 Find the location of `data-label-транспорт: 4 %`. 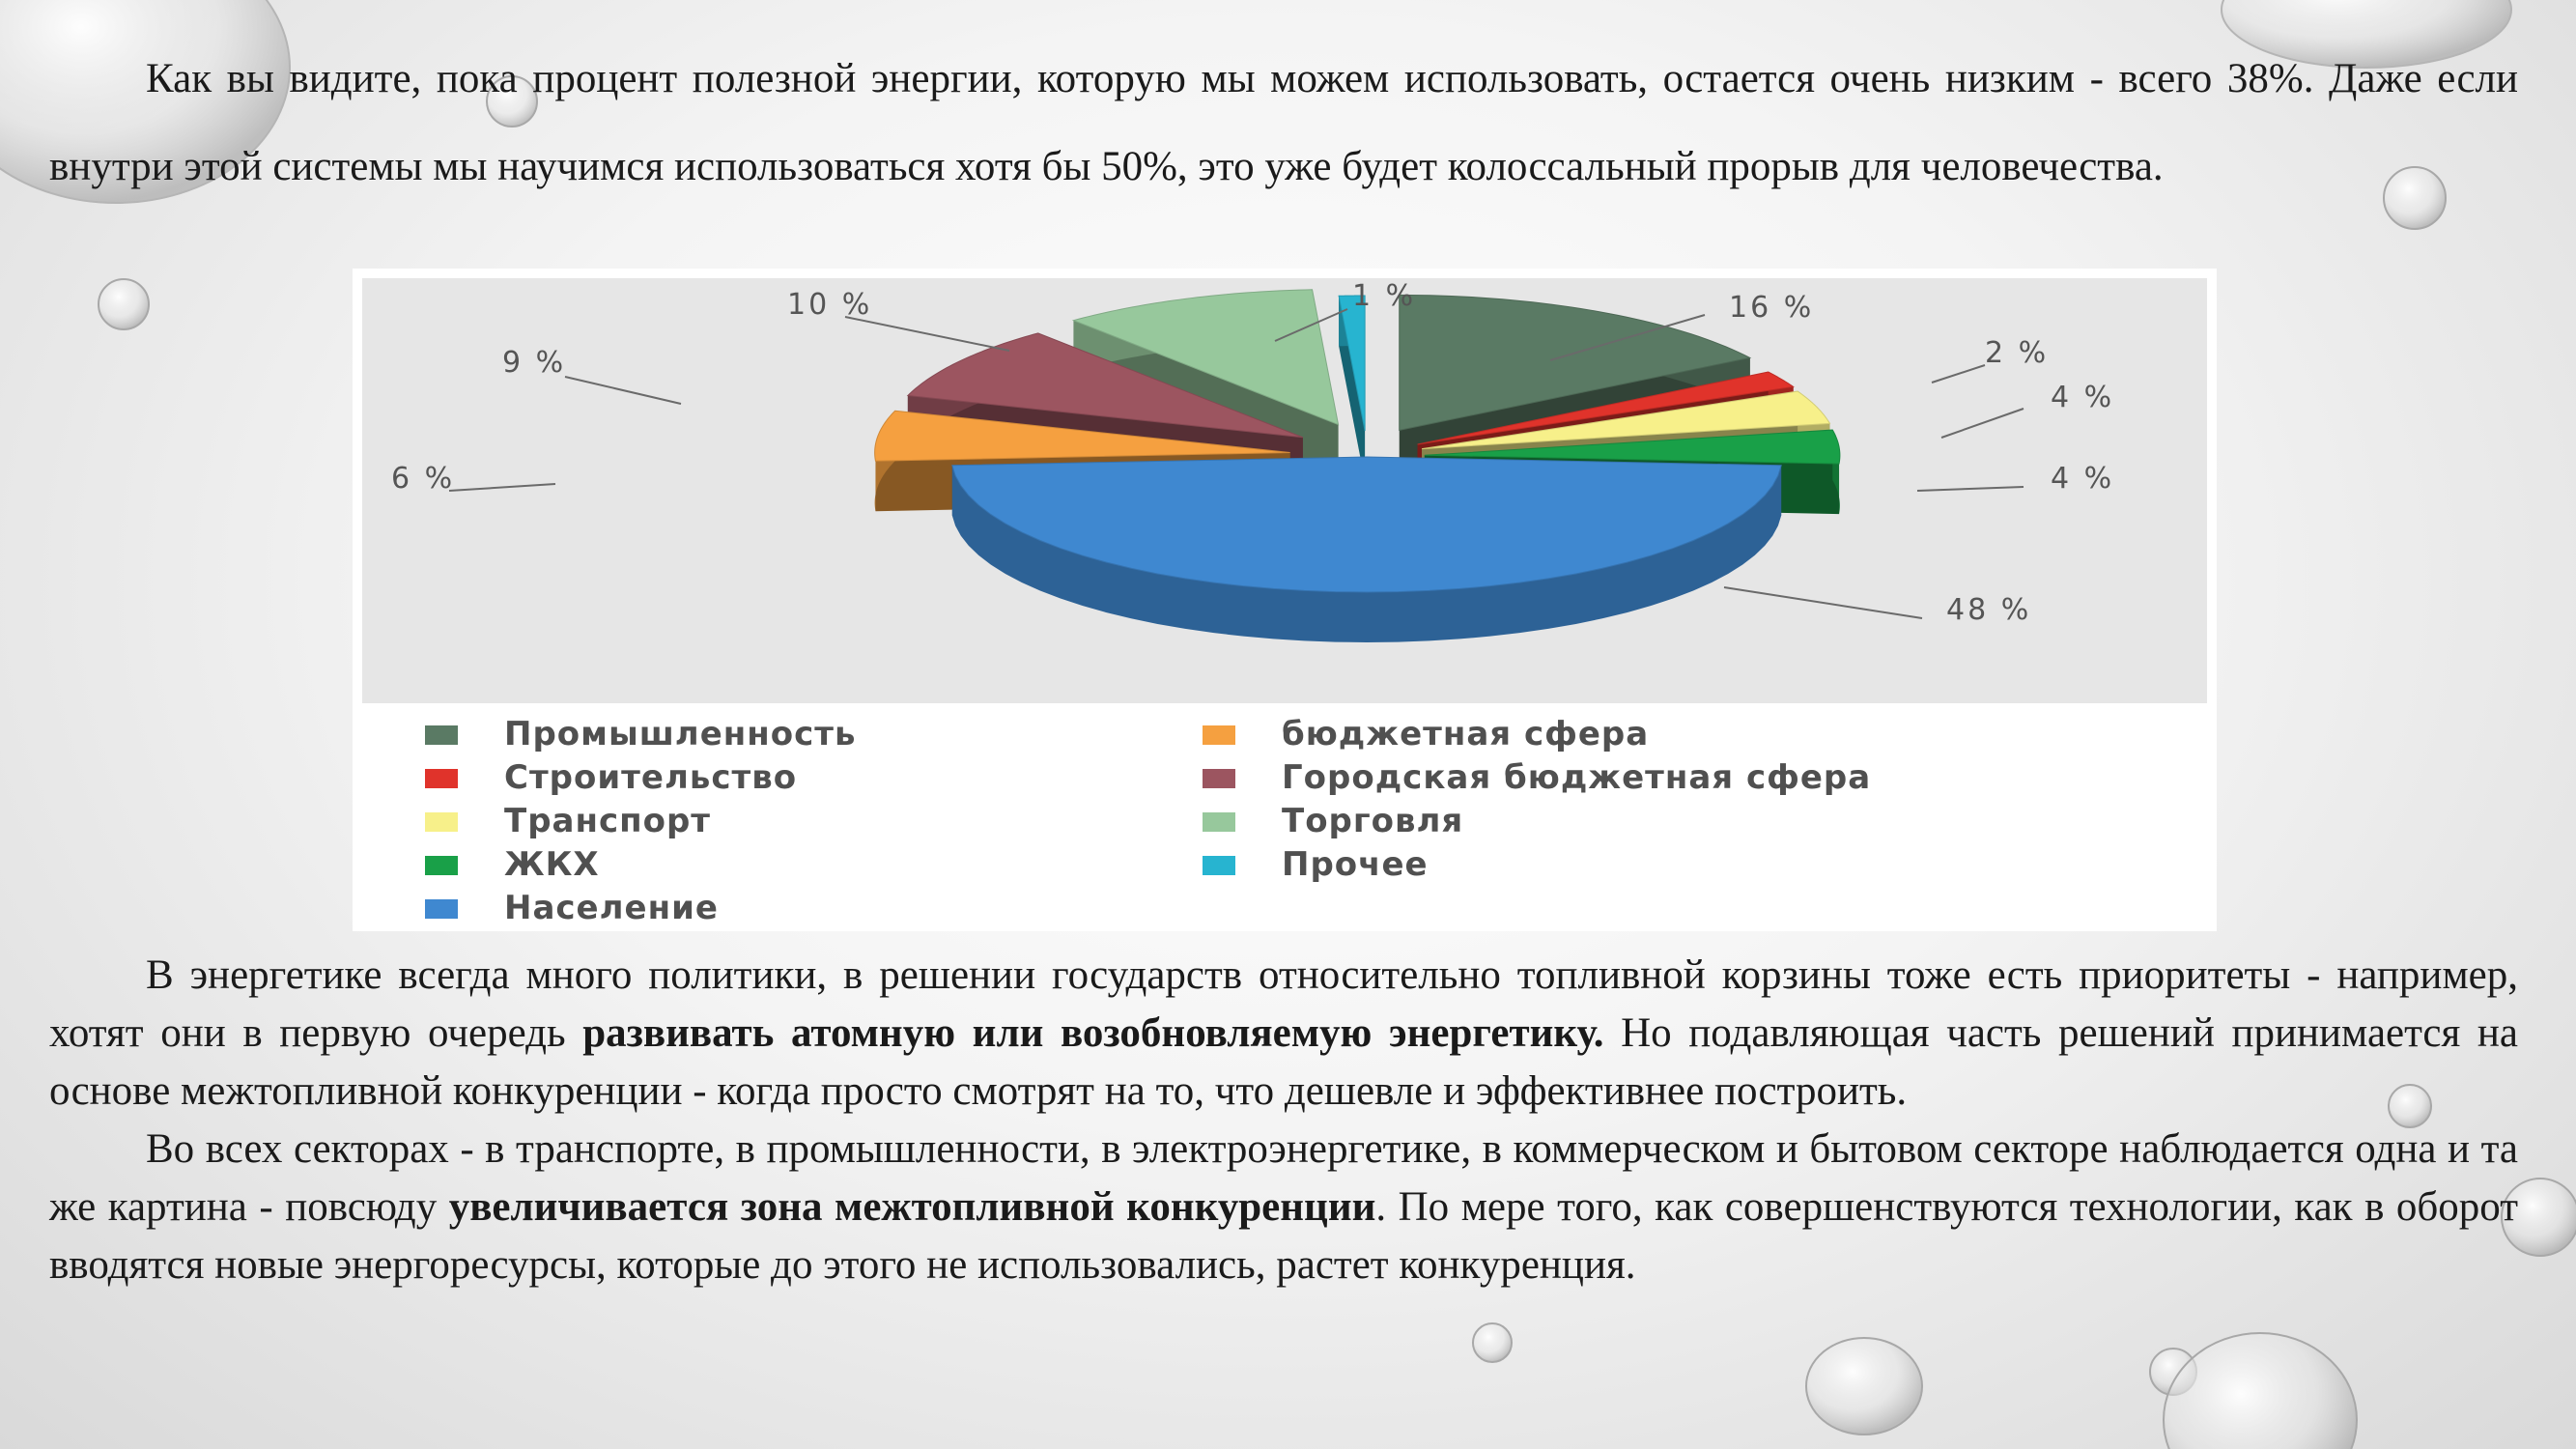

data-label-транспорт: 4 % is located at coordinates (2082, 397).